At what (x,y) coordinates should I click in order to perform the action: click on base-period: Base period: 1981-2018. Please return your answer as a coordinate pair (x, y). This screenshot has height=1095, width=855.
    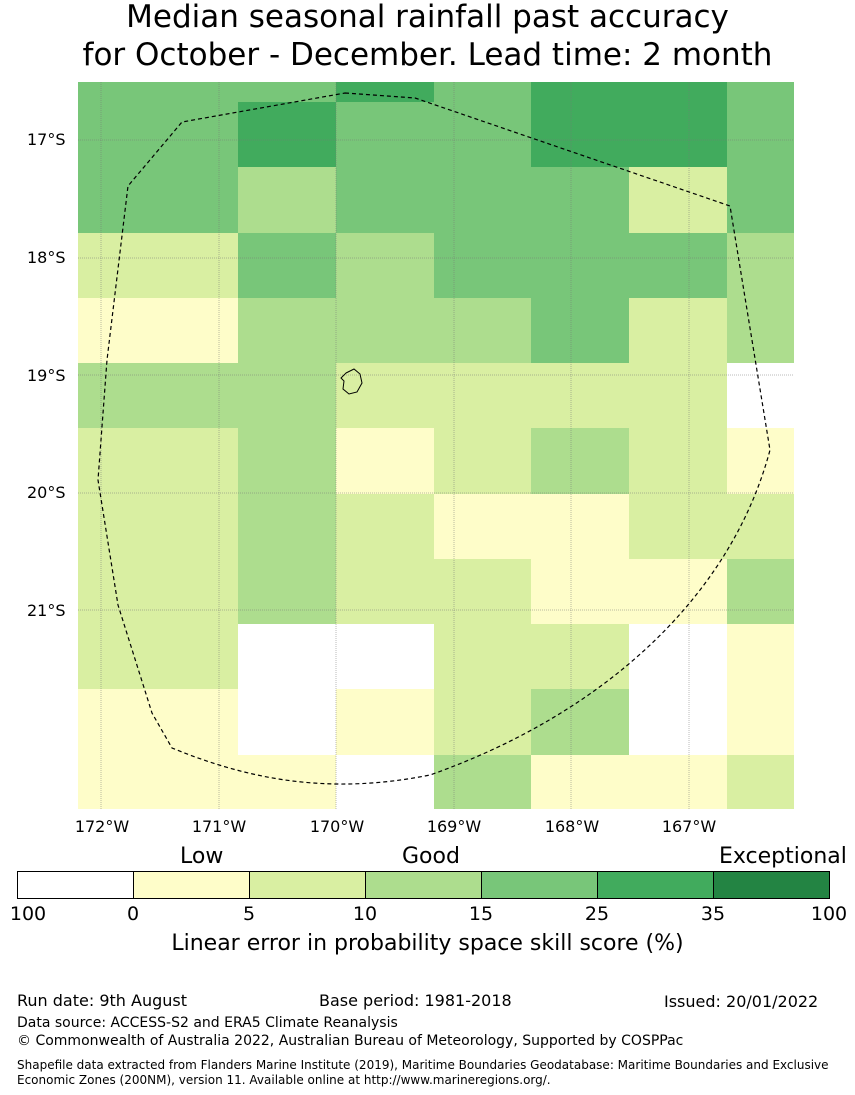
    Looking at the image, I should click on (415, 1000).